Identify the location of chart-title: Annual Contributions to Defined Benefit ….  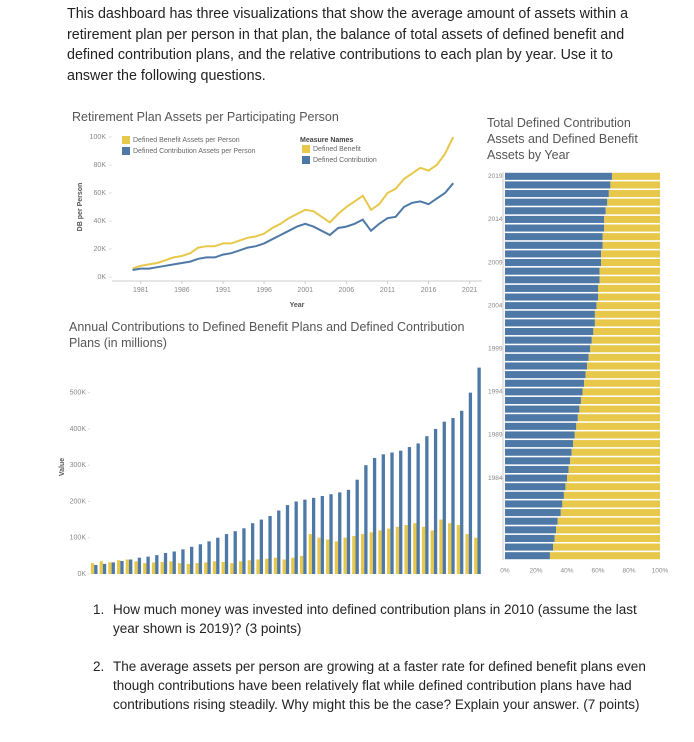
(267, 335).